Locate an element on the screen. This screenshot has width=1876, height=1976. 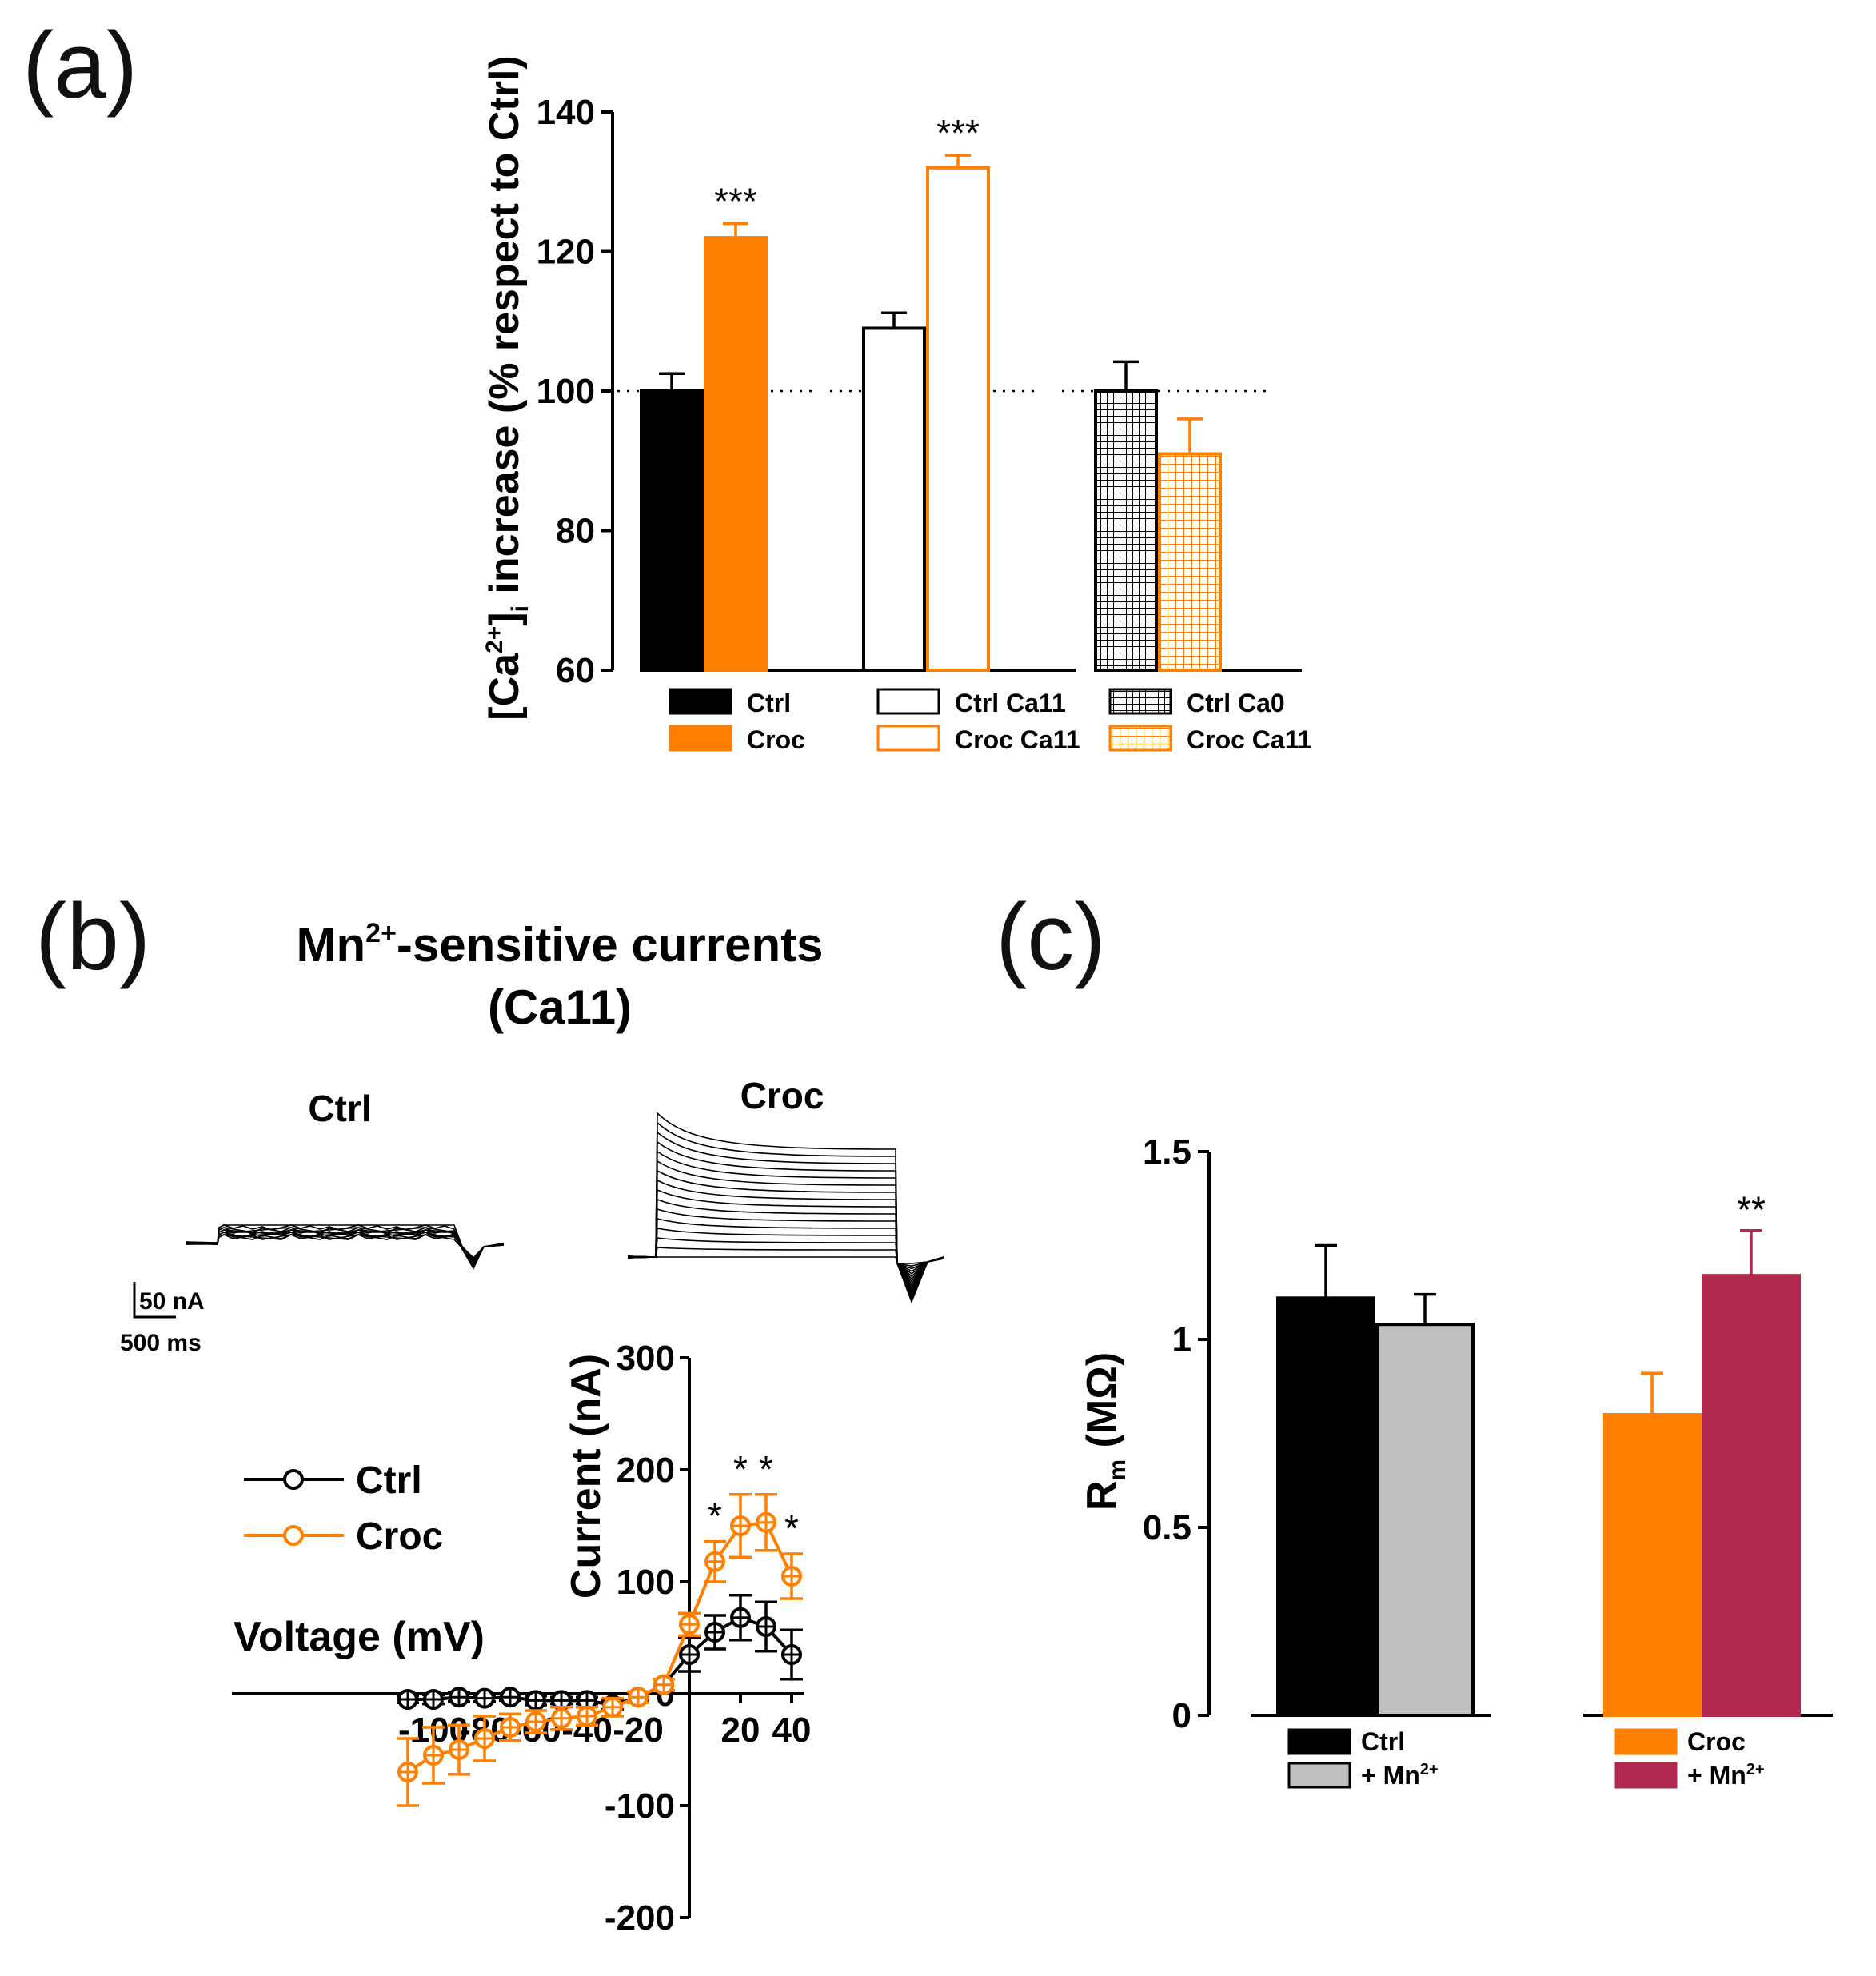
a-y-tick-label: 60 is located at coordinates (576, 670).